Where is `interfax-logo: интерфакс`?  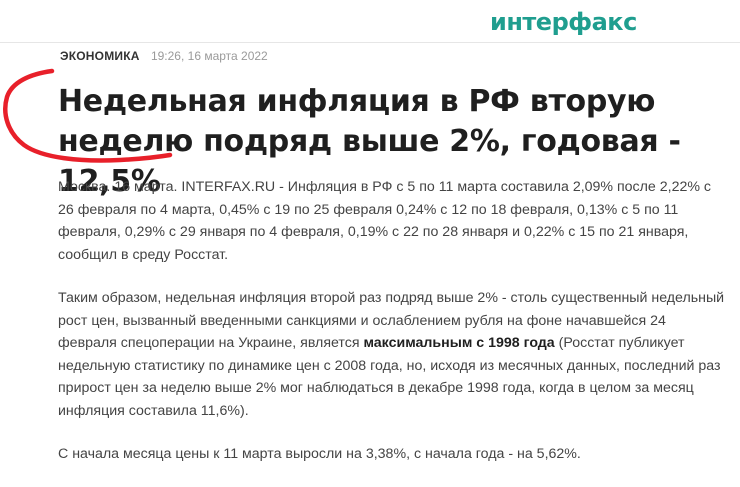 interfax-logo: интерфакс is located at coordinates (563, 22).